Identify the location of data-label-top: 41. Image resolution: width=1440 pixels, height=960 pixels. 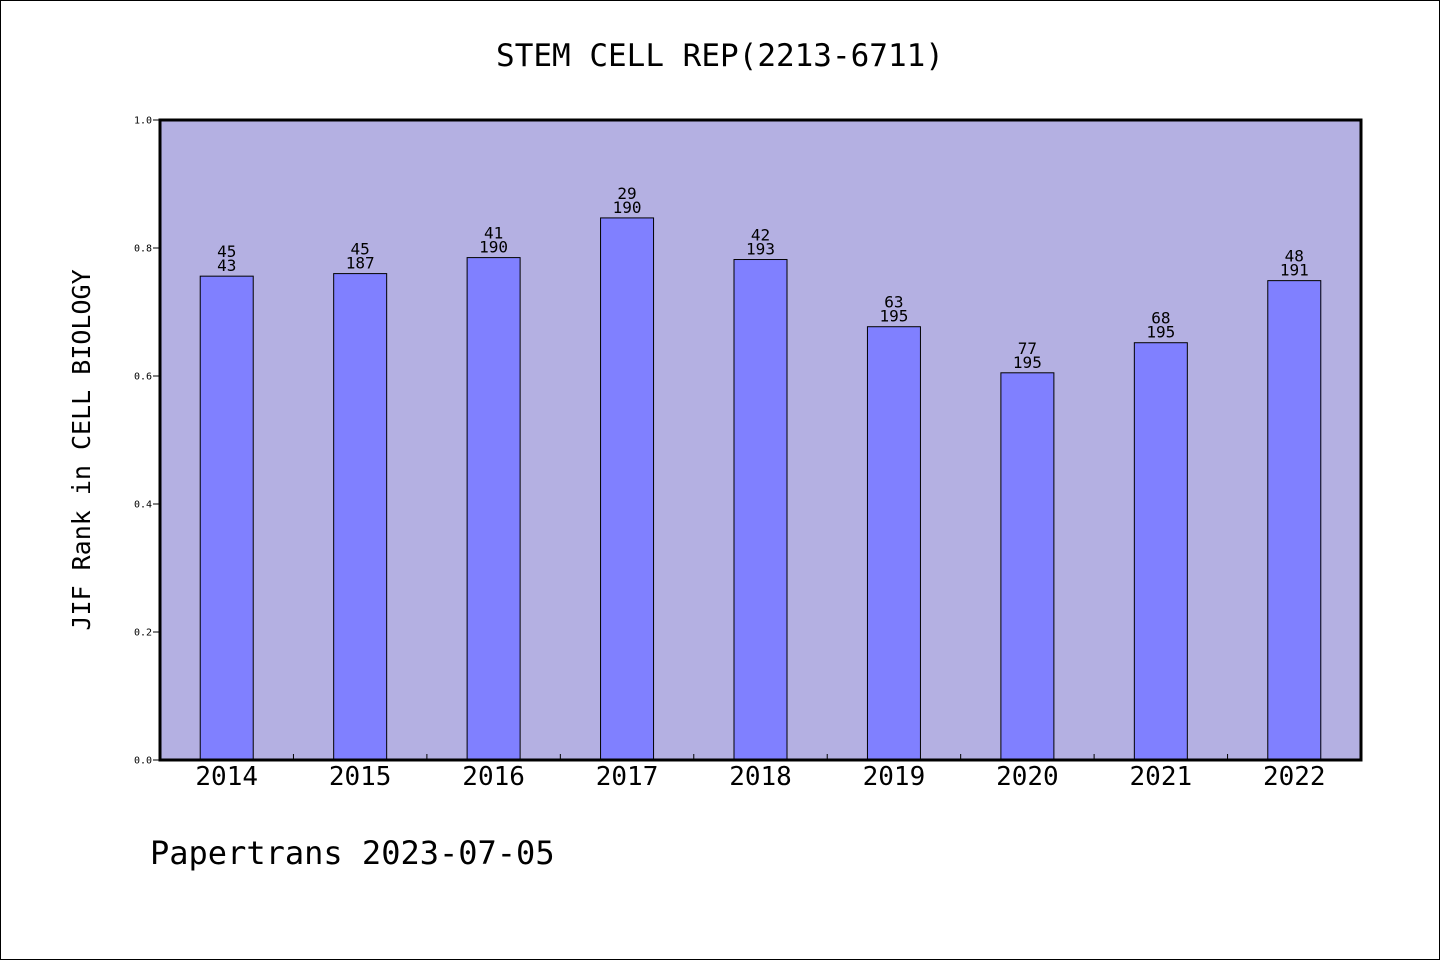
(493, 233).